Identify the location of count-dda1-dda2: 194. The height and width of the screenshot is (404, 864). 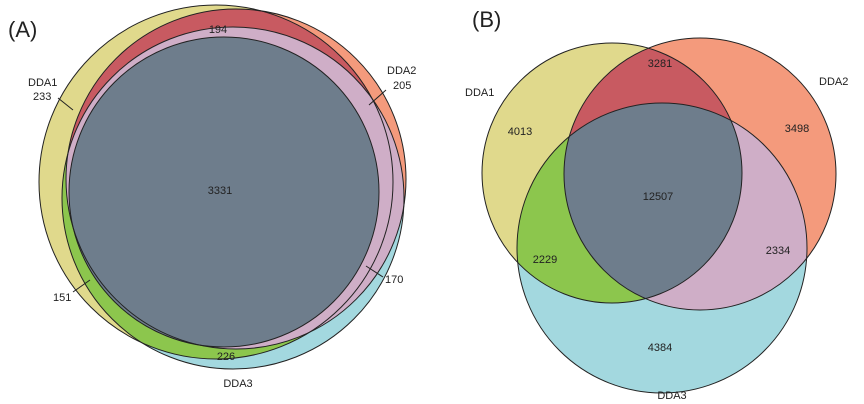
(218, 30).